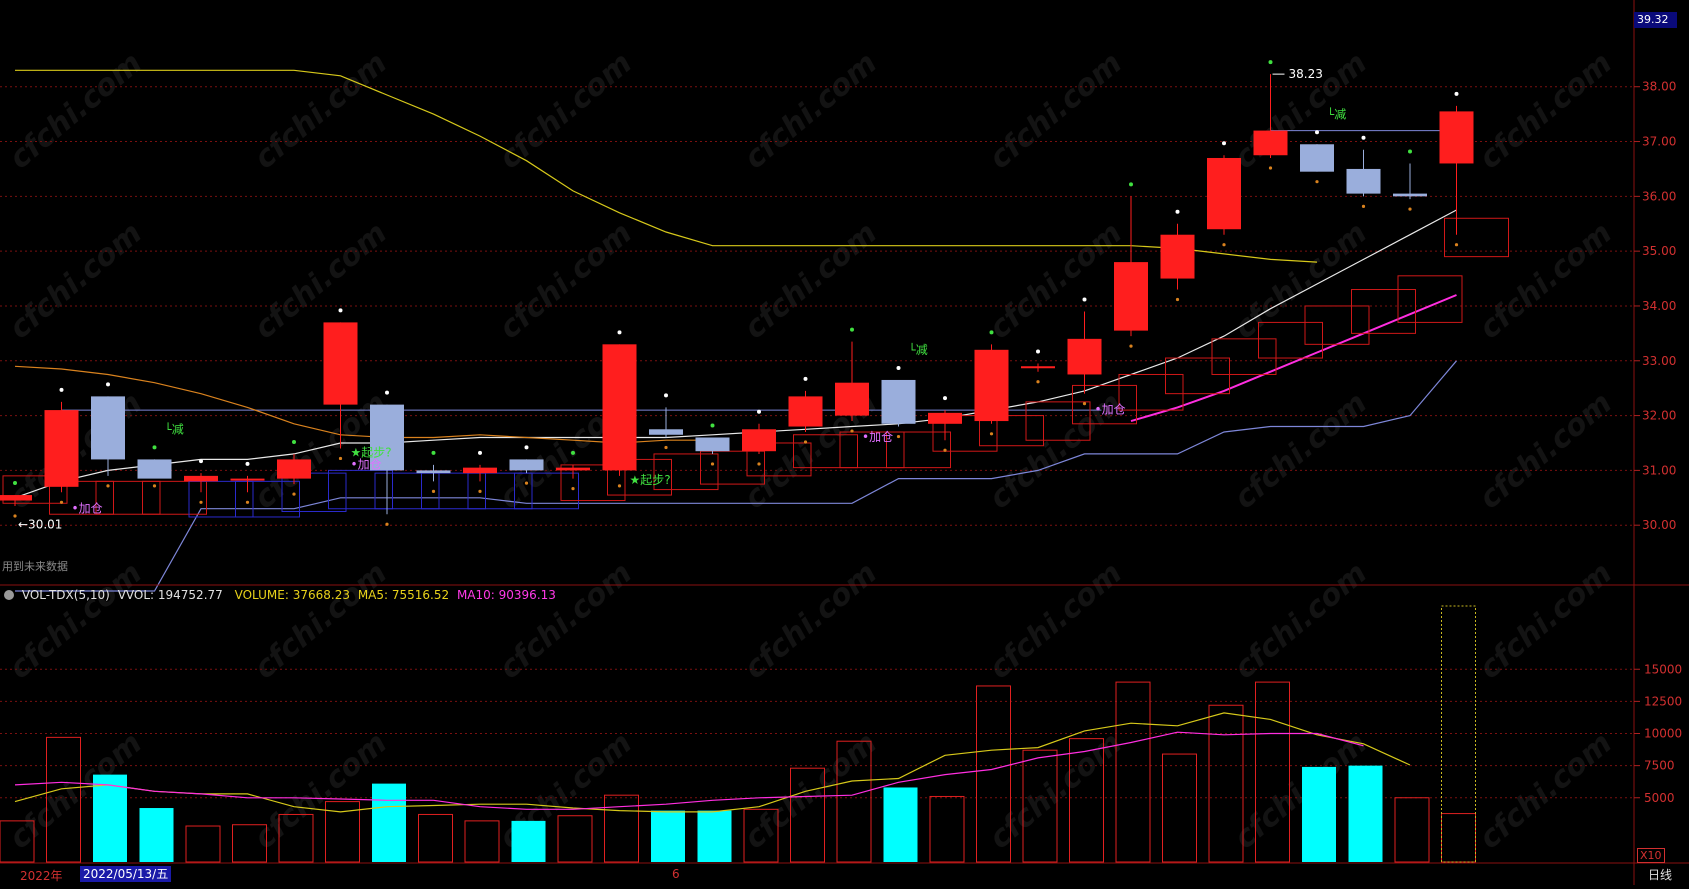  Describe the element at coordinates (1659, 766) in the screenshot. I see `volume-tick-label: 7500` at that location.